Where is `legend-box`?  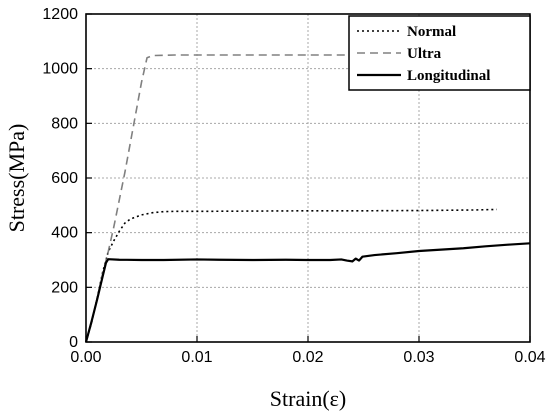 legend-box is located at coordinates (439, 53).